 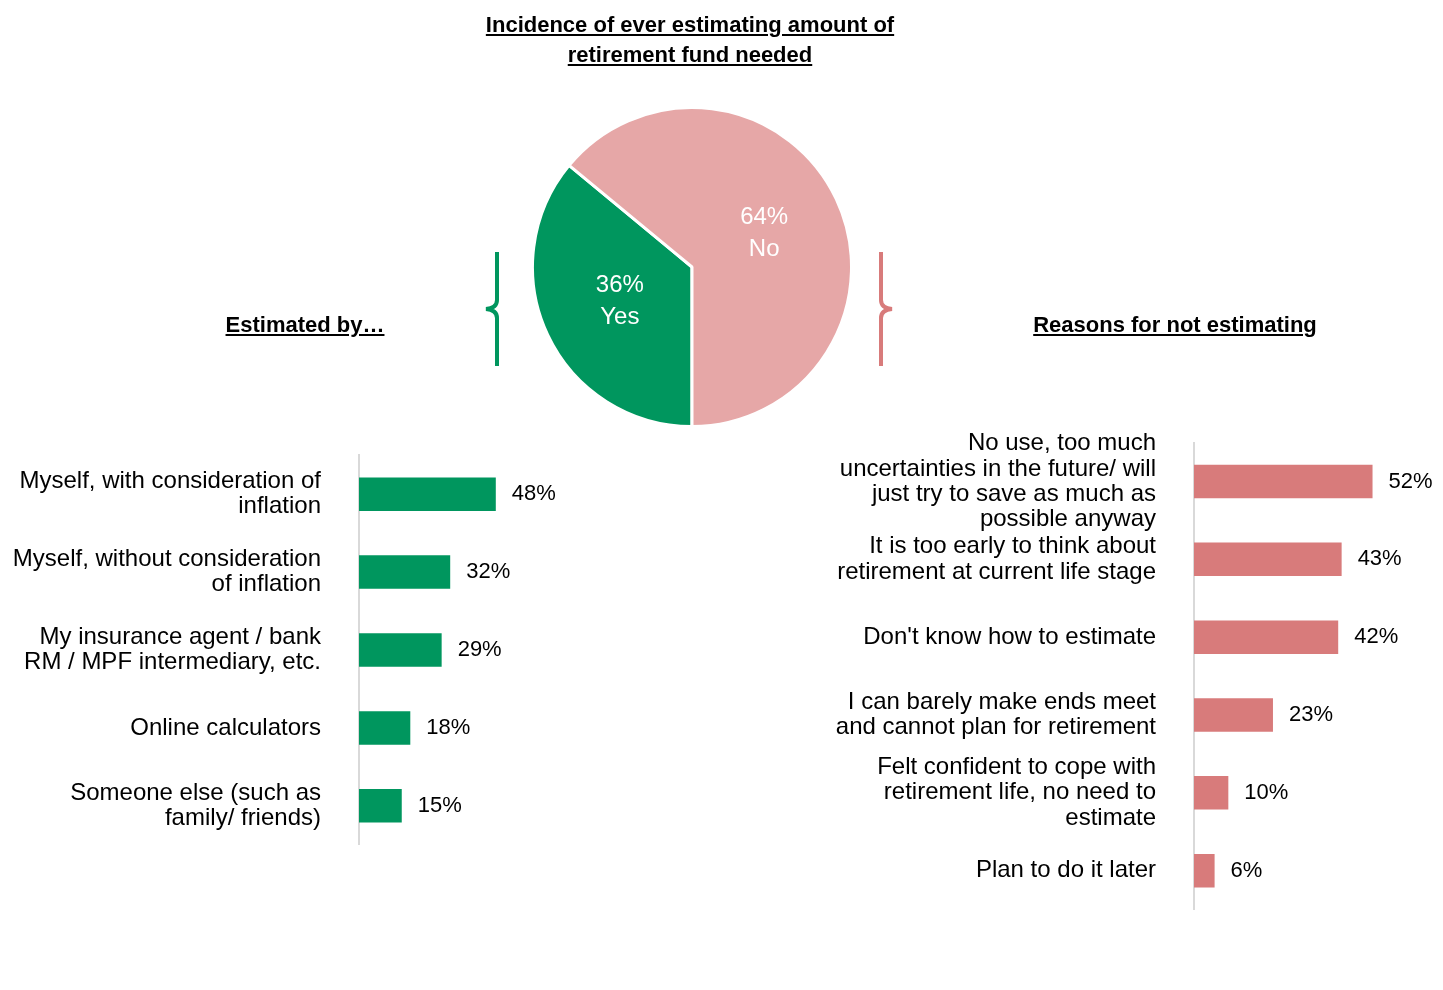 What do you see at coordinates (619, 283) in the screenshot?
I see `data-label: 36%` at bounding box center [619, 283].